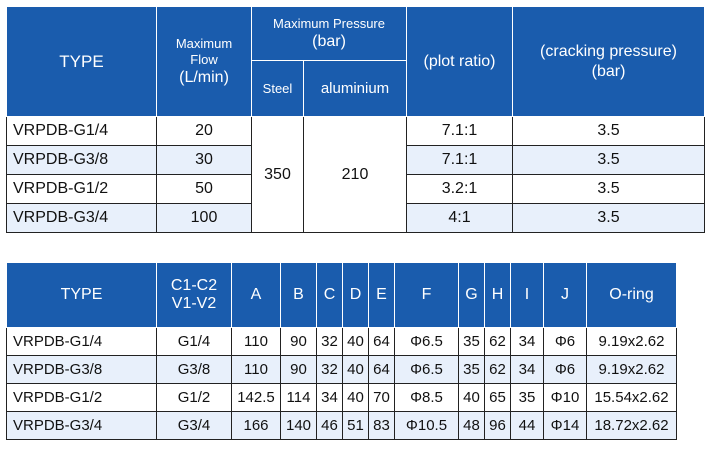 The height and width of the screenshot is (451, 711). Describe the element at coordinates (194, 285) in the screenshot. I see `c1c2-header-line1: C1-C2` at that location.